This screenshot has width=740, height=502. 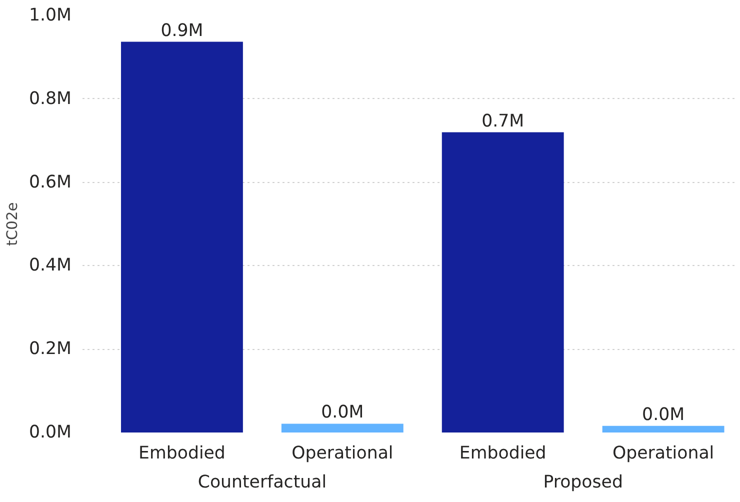 I want to click on y-tick-label: 0.2M, so click(x=50, y=349).